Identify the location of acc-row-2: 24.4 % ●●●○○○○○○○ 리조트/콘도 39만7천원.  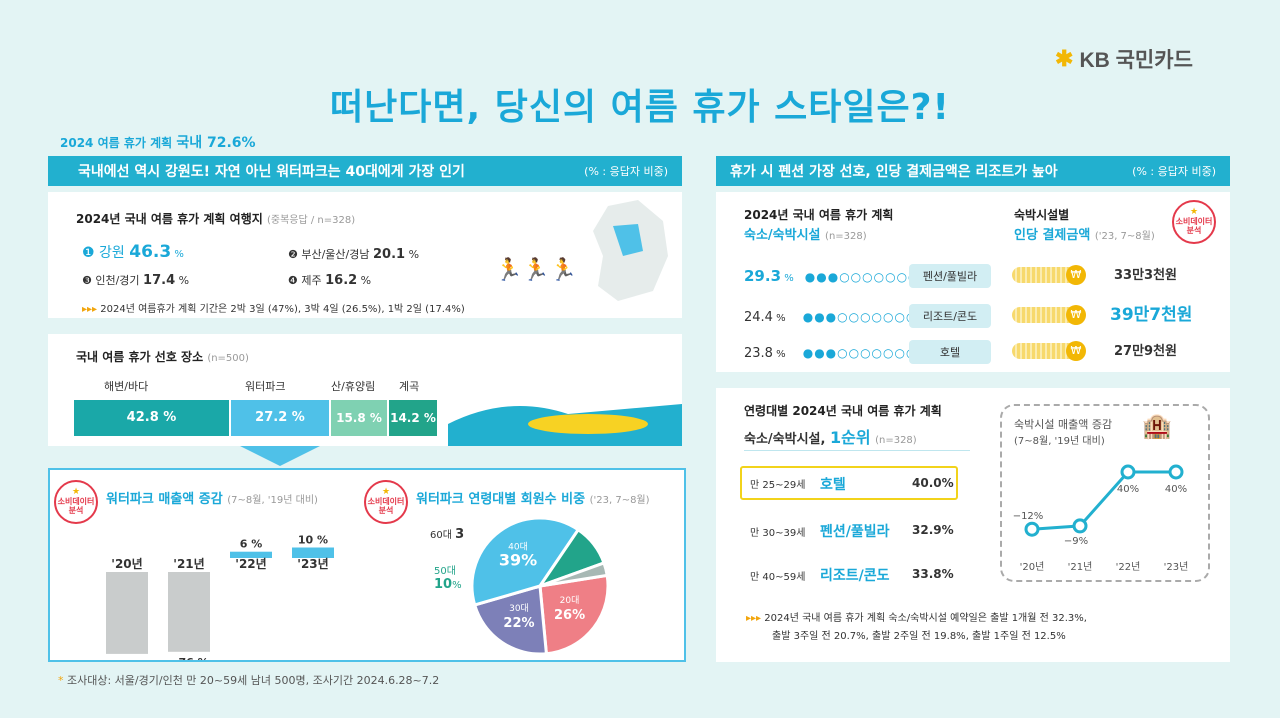
(984, 316).